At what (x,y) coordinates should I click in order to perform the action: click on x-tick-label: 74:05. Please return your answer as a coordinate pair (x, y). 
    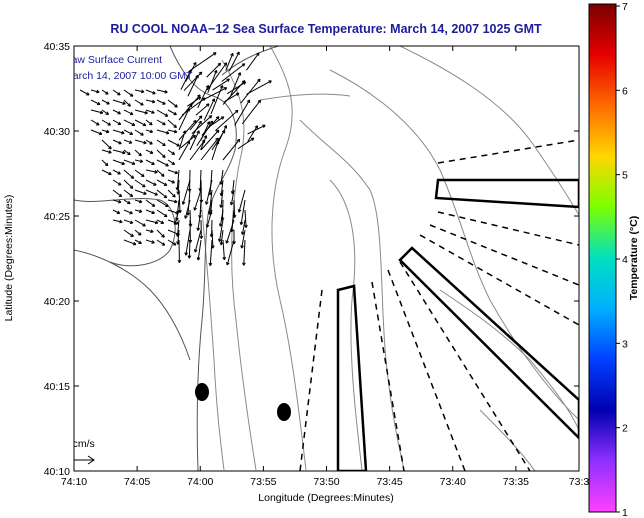
    Looking at the image, I should click on (137, 482).